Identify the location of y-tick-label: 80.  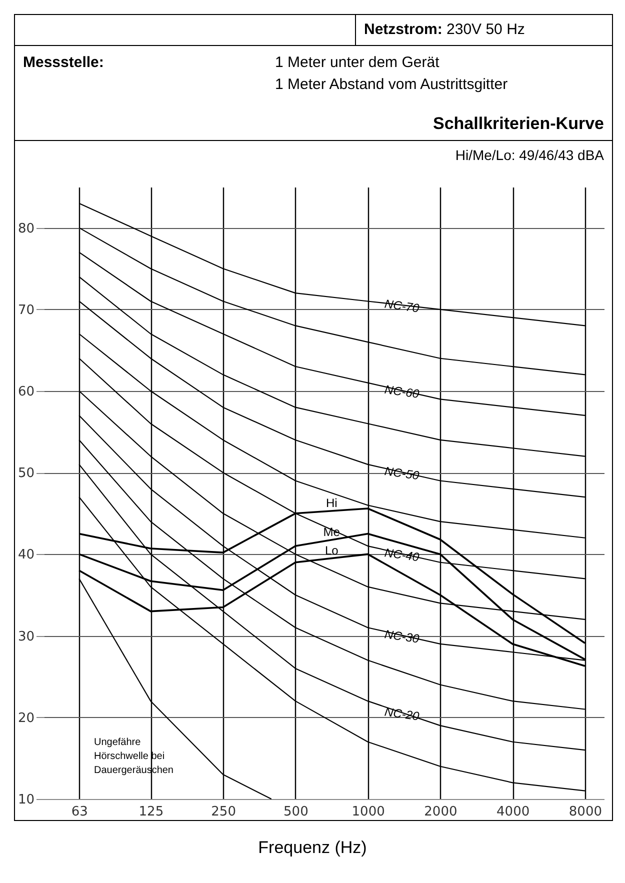
(26, 228).